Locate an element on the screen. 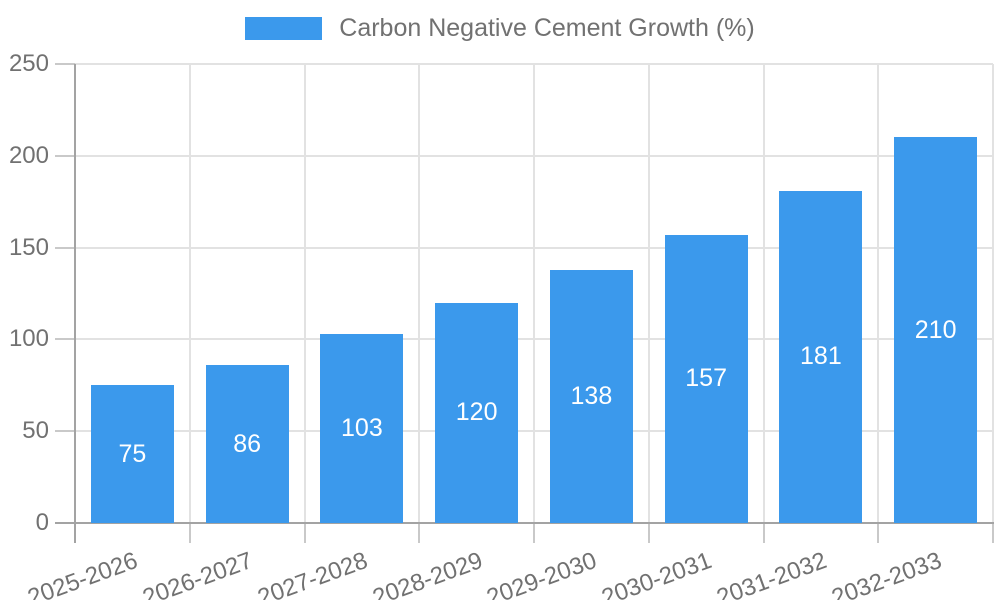 Image resolution: width=1000 pixels, height=600 pixels. bar-2025-2026: 75 is located at coordinates (132, 454).